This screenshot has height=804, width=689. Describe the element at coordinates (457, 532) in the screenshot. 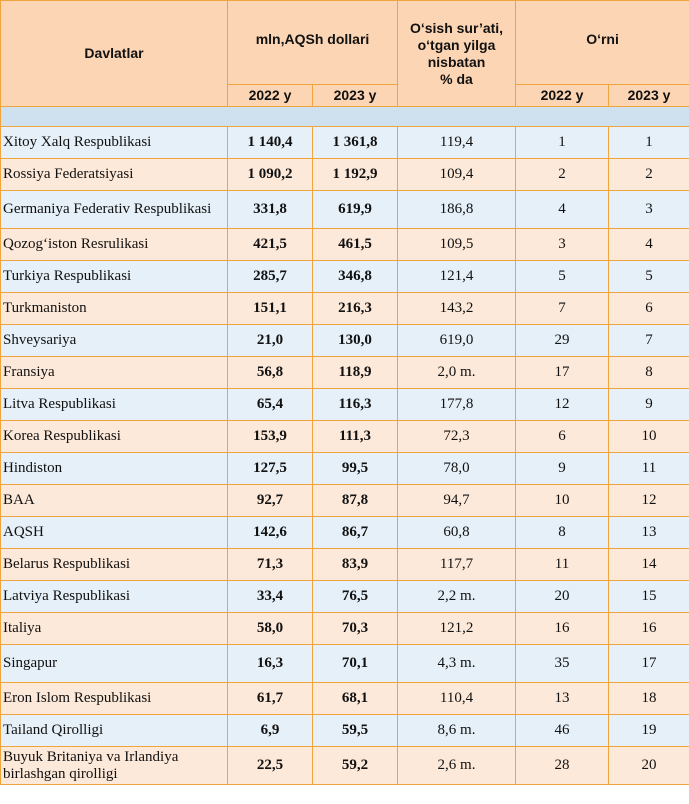

I see `growth-cell: 60,8` at that location.